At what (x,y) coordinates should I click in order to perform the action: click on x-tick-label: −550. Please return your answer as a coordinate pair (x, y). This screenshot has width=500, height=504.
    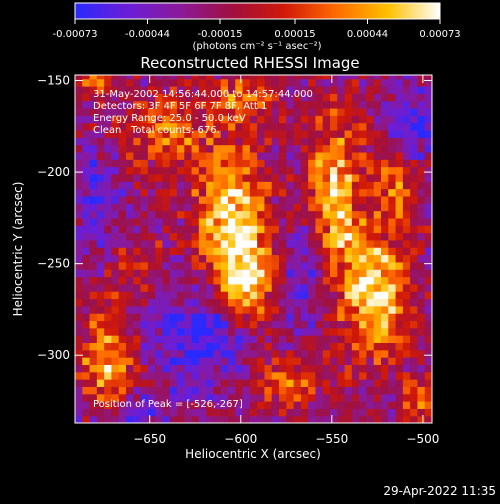
    Looking at the image, I should click on (331, 439).